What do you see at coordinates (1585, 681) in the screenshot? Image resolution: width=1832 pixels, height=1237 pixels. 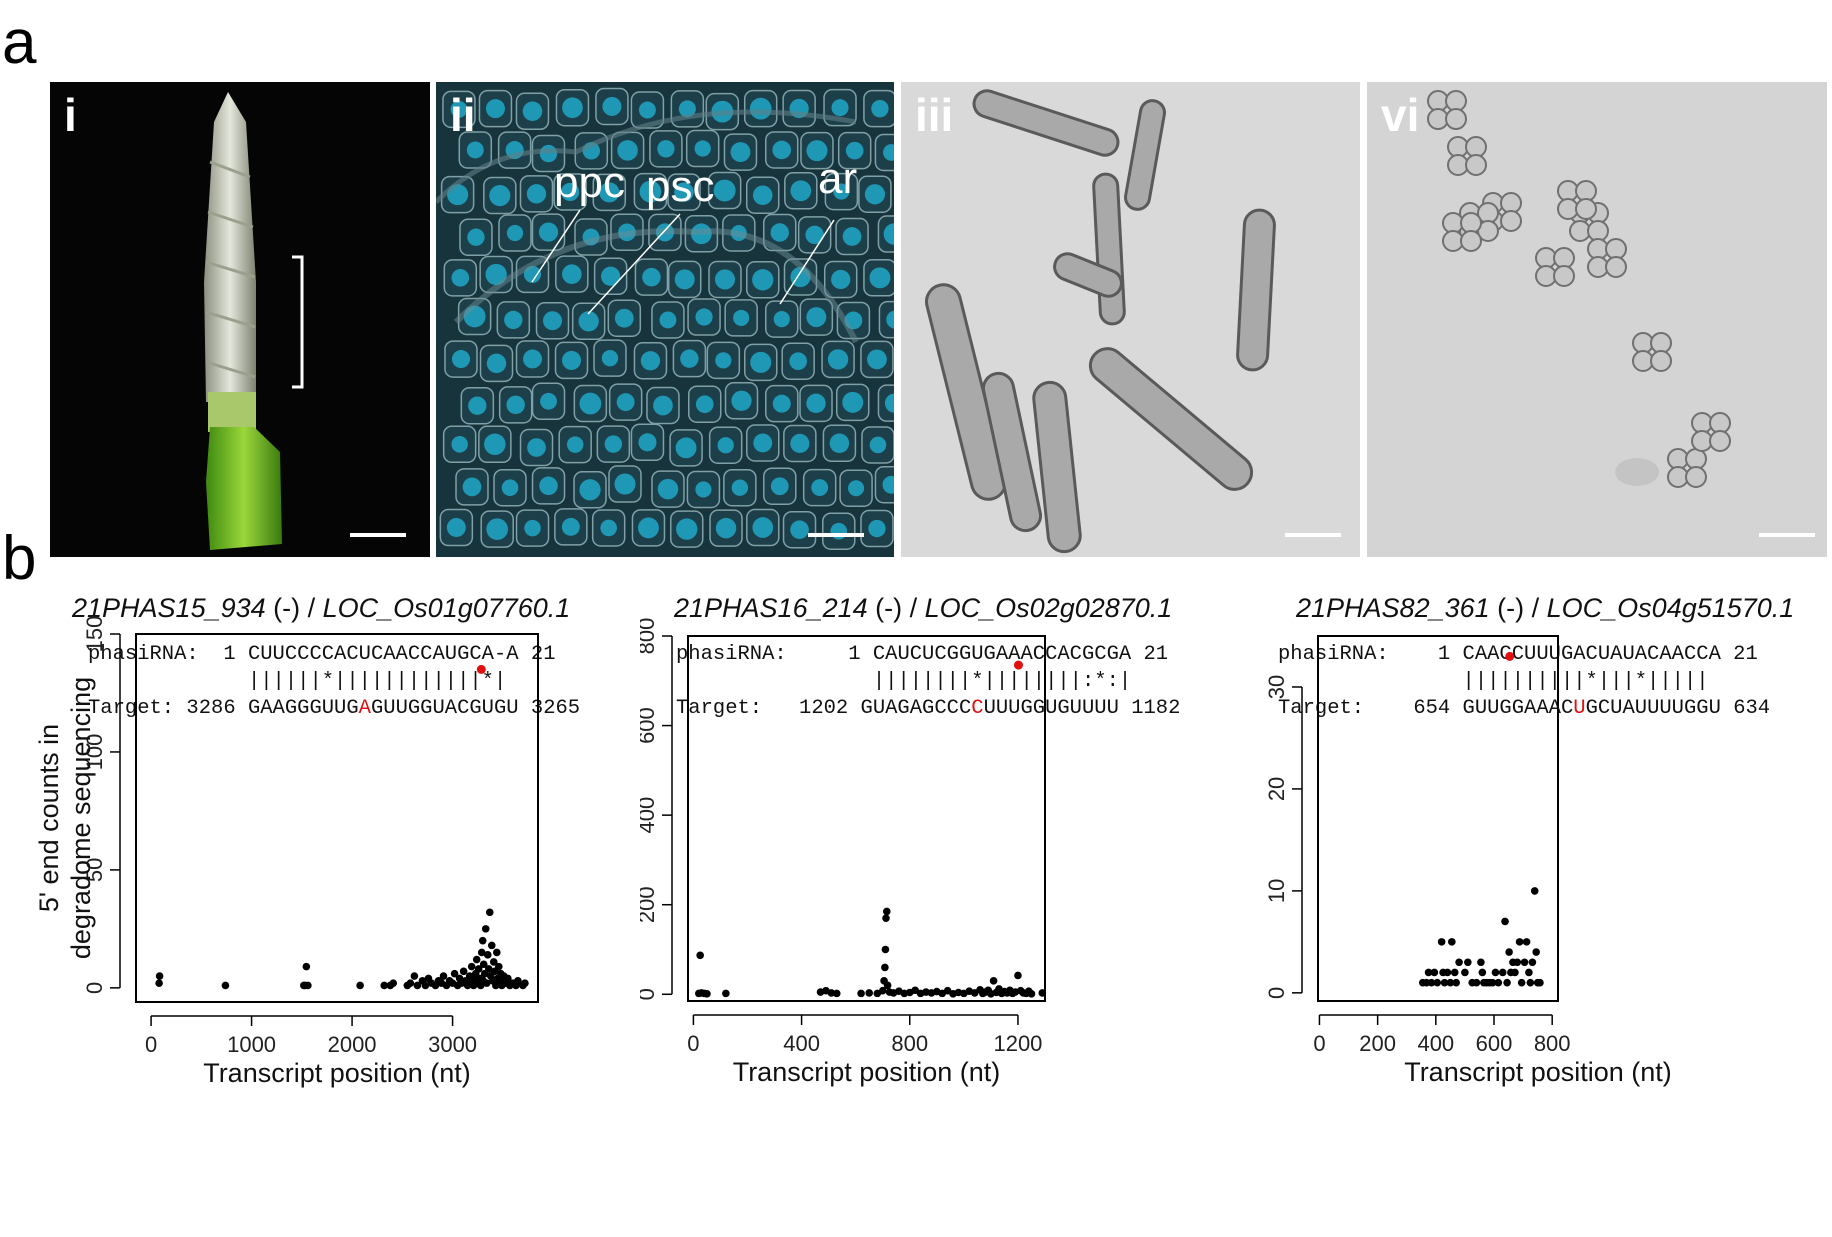 I see `alignment-match-row: ||||||||||*|||*|||||` at bounding box center [1585, 681].